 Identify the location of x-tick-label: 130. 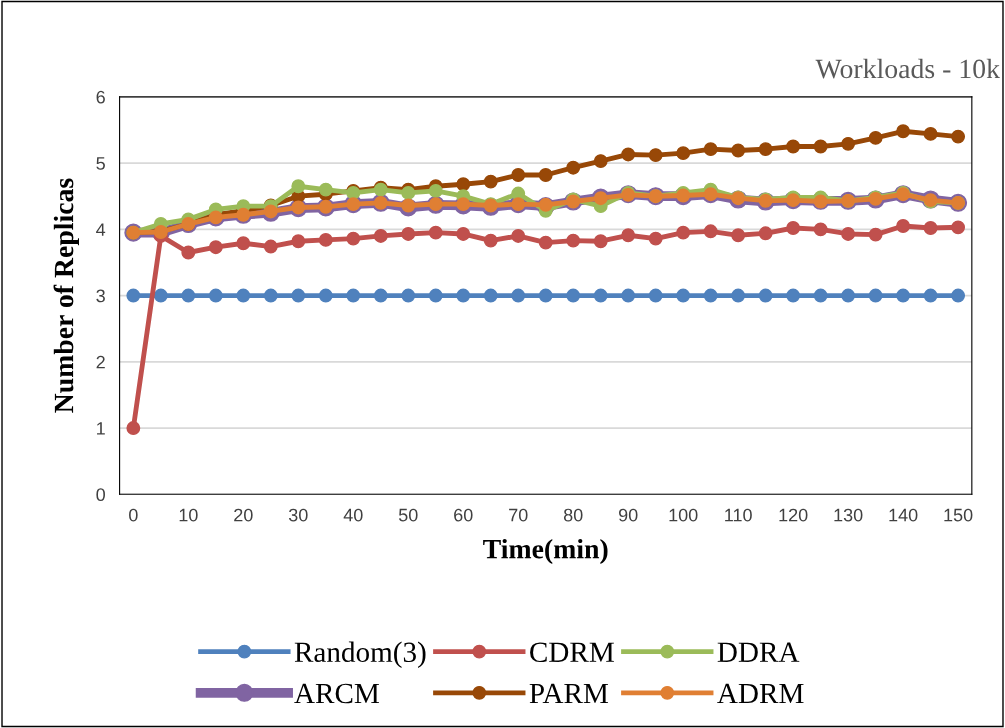
(848, 515).